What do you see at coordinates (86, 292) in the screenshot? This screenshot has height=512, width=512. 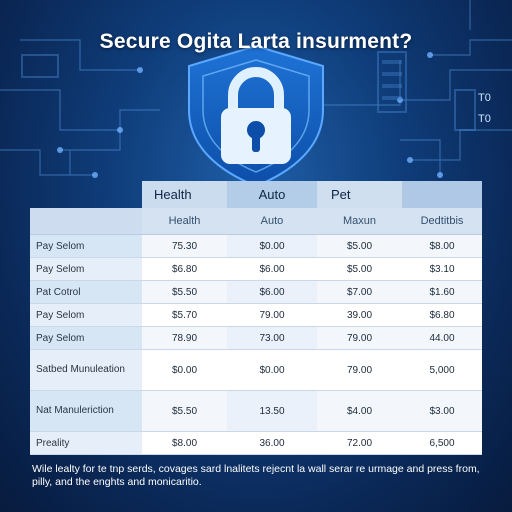 I see `row-label: Pat Cotrol` at bounding box center [86, 292].